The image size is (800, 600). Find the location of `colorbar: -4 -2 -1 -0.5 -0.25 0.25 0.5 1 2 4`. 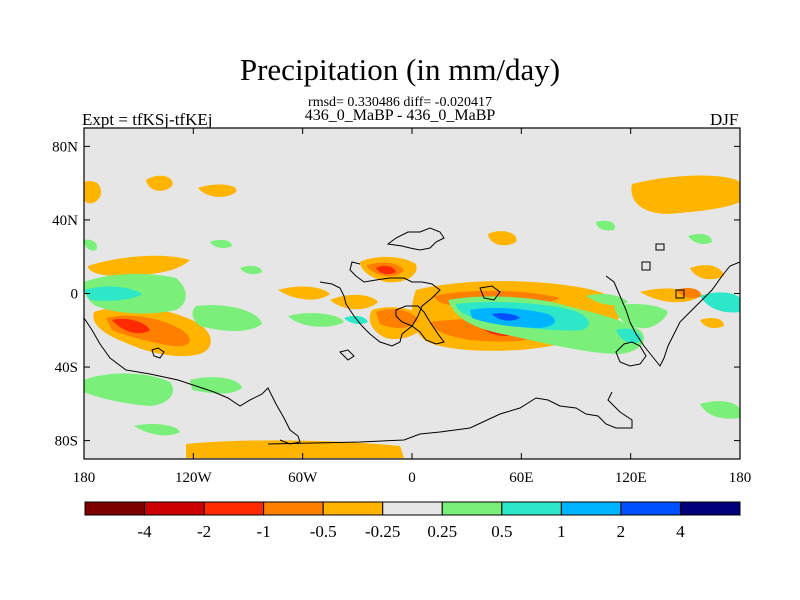

colorbar: -4 -2 -1 -0.5 -0.25 0.25 0.5 1 2 4 is located at coordinates (412, 521).